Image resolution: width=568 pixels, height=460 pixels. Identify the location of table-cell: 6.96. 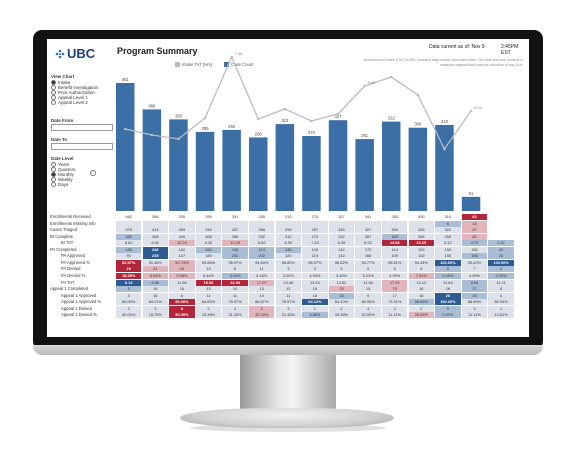
(155, 282).